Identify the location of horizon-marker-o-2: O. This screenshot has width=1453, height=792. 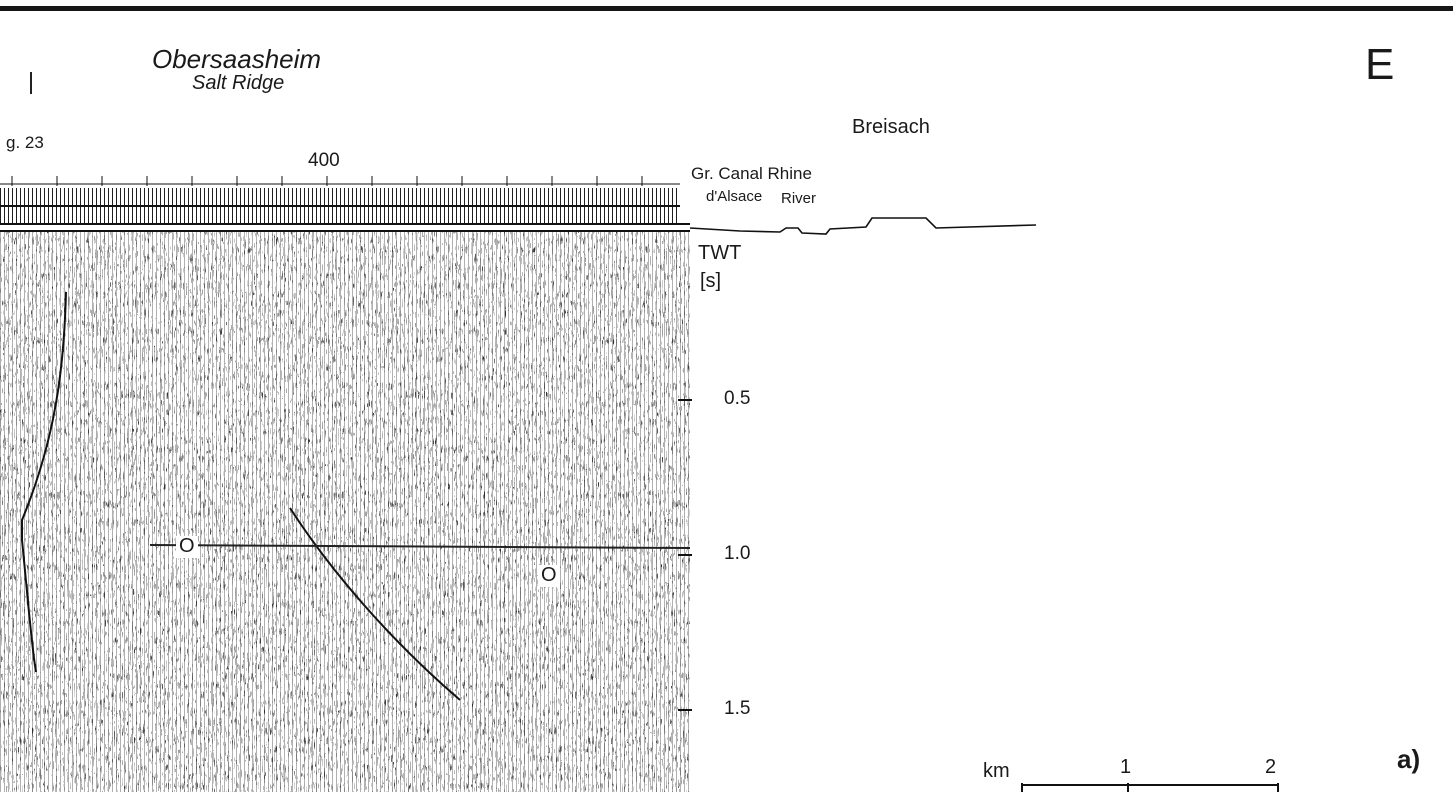
(549, 575).